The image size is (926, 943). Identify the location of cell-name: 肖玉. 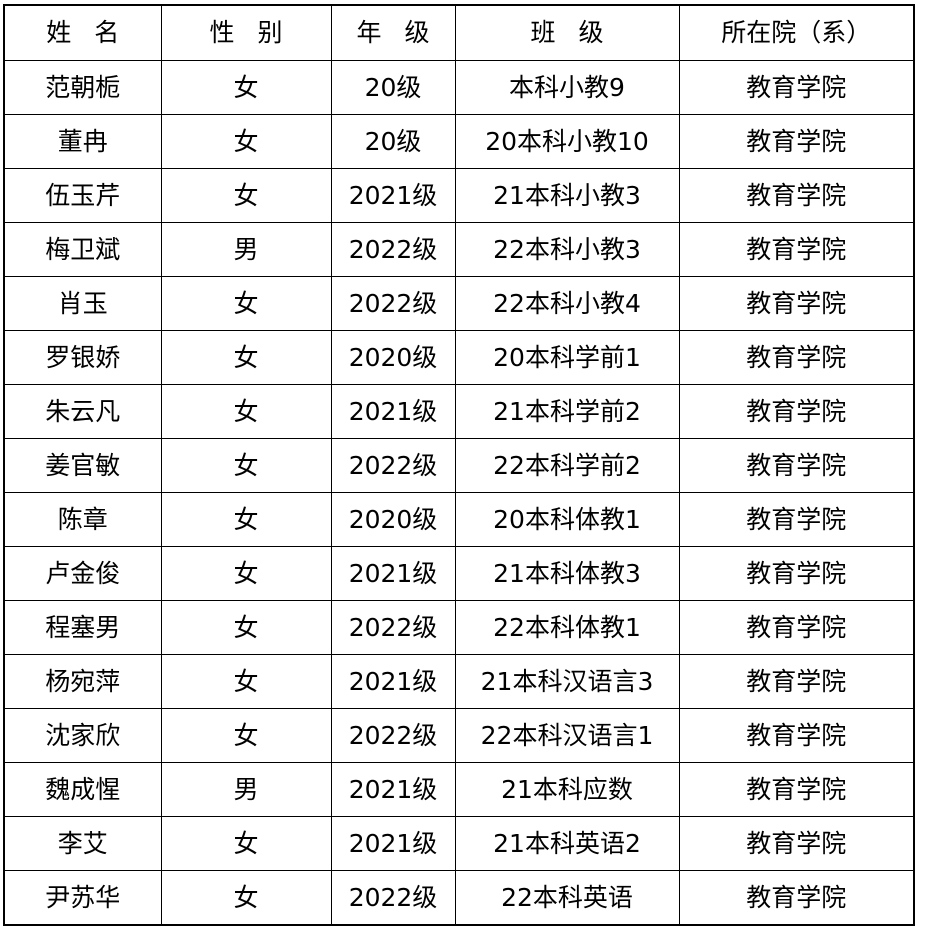
(82, 303).